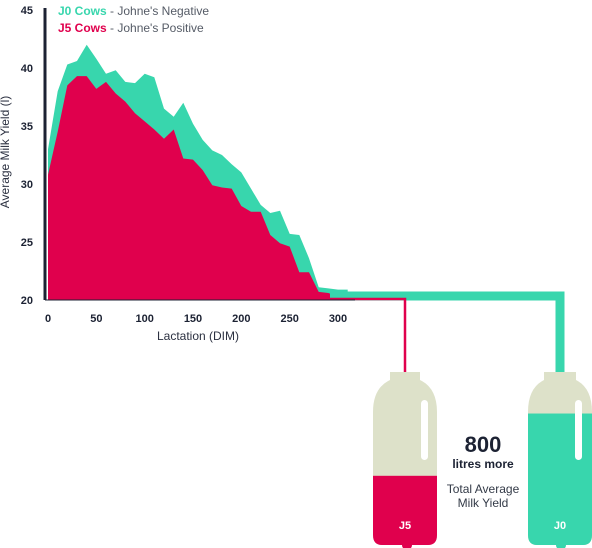 This screenshot has height=548, width=592. What do you see at coordinates (405, 460) in the screenshot?
I see `bottle-j5: J5` at bounding box center [405, 460].